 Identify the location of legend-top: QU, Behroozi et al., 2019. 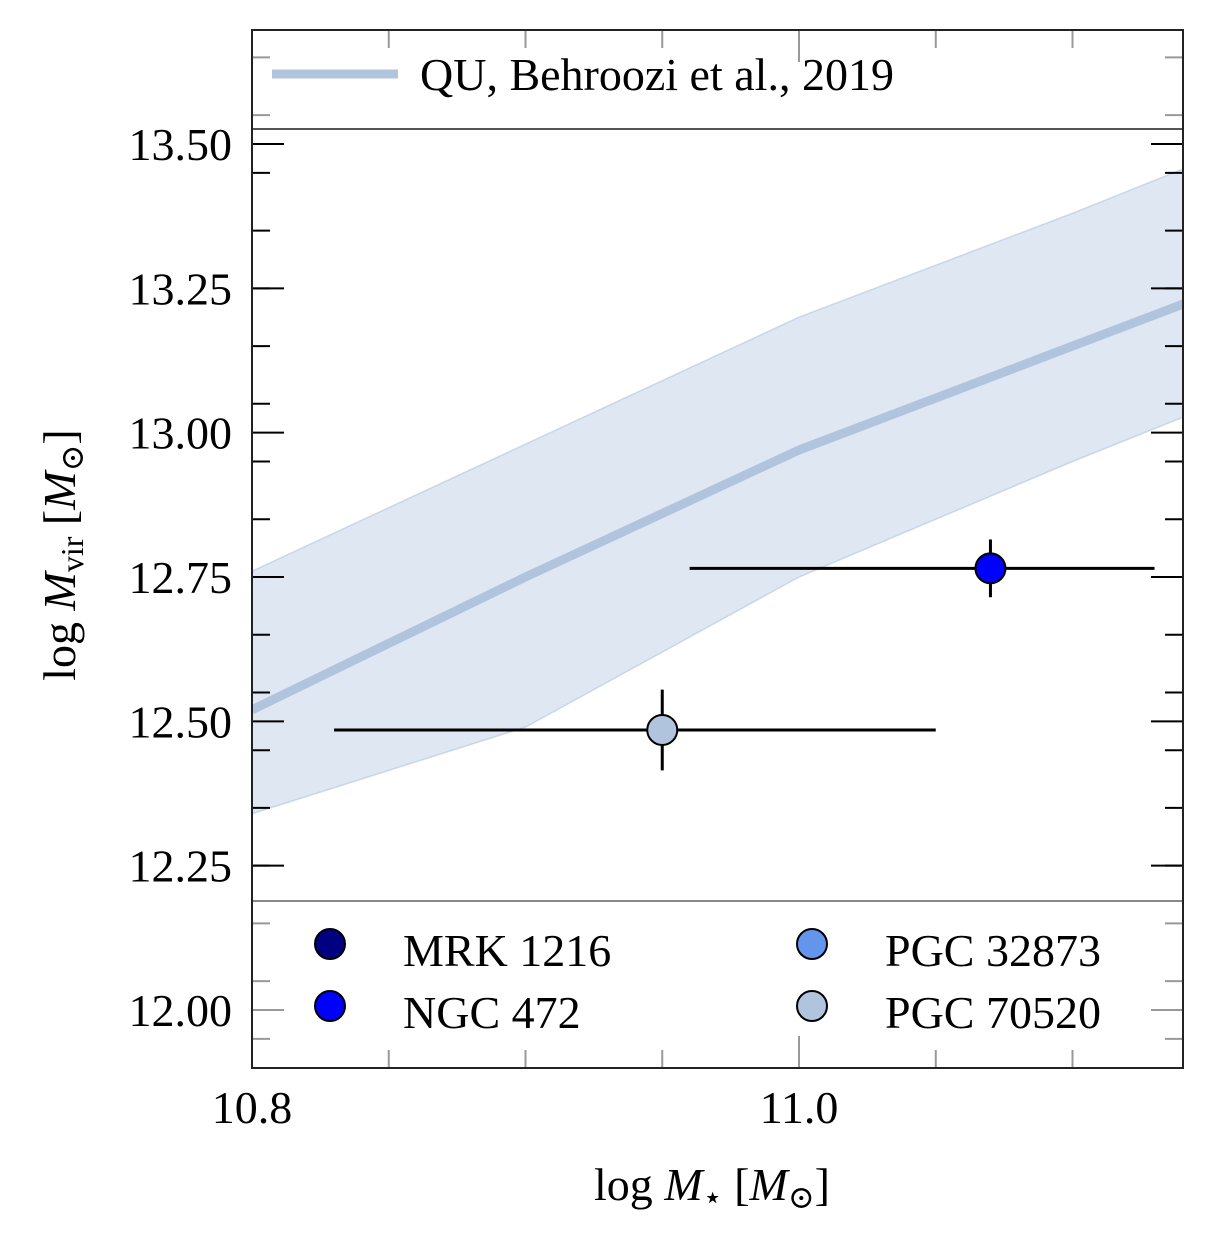
(717, 80).